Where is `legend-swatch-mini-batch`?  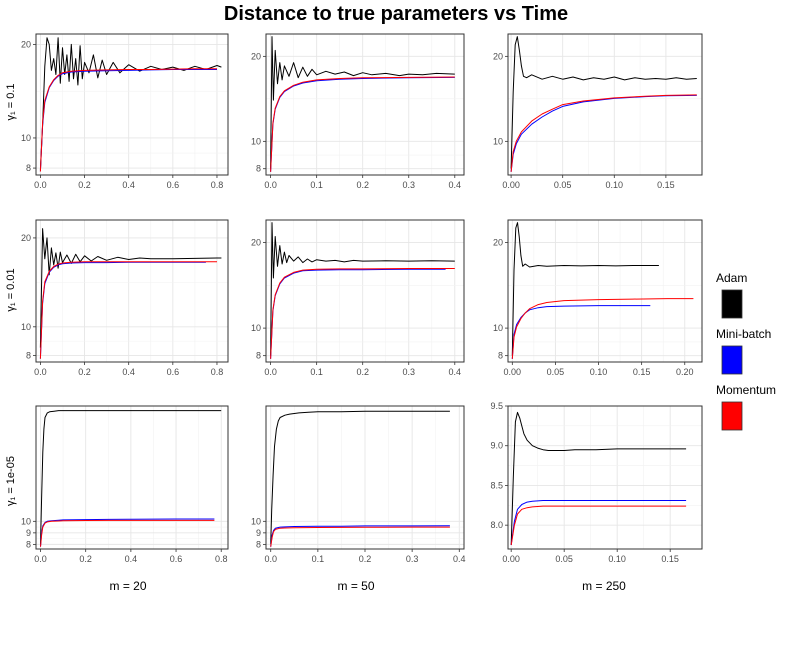
legend-swatch-mini-batch is located at coordinates (732, 360).